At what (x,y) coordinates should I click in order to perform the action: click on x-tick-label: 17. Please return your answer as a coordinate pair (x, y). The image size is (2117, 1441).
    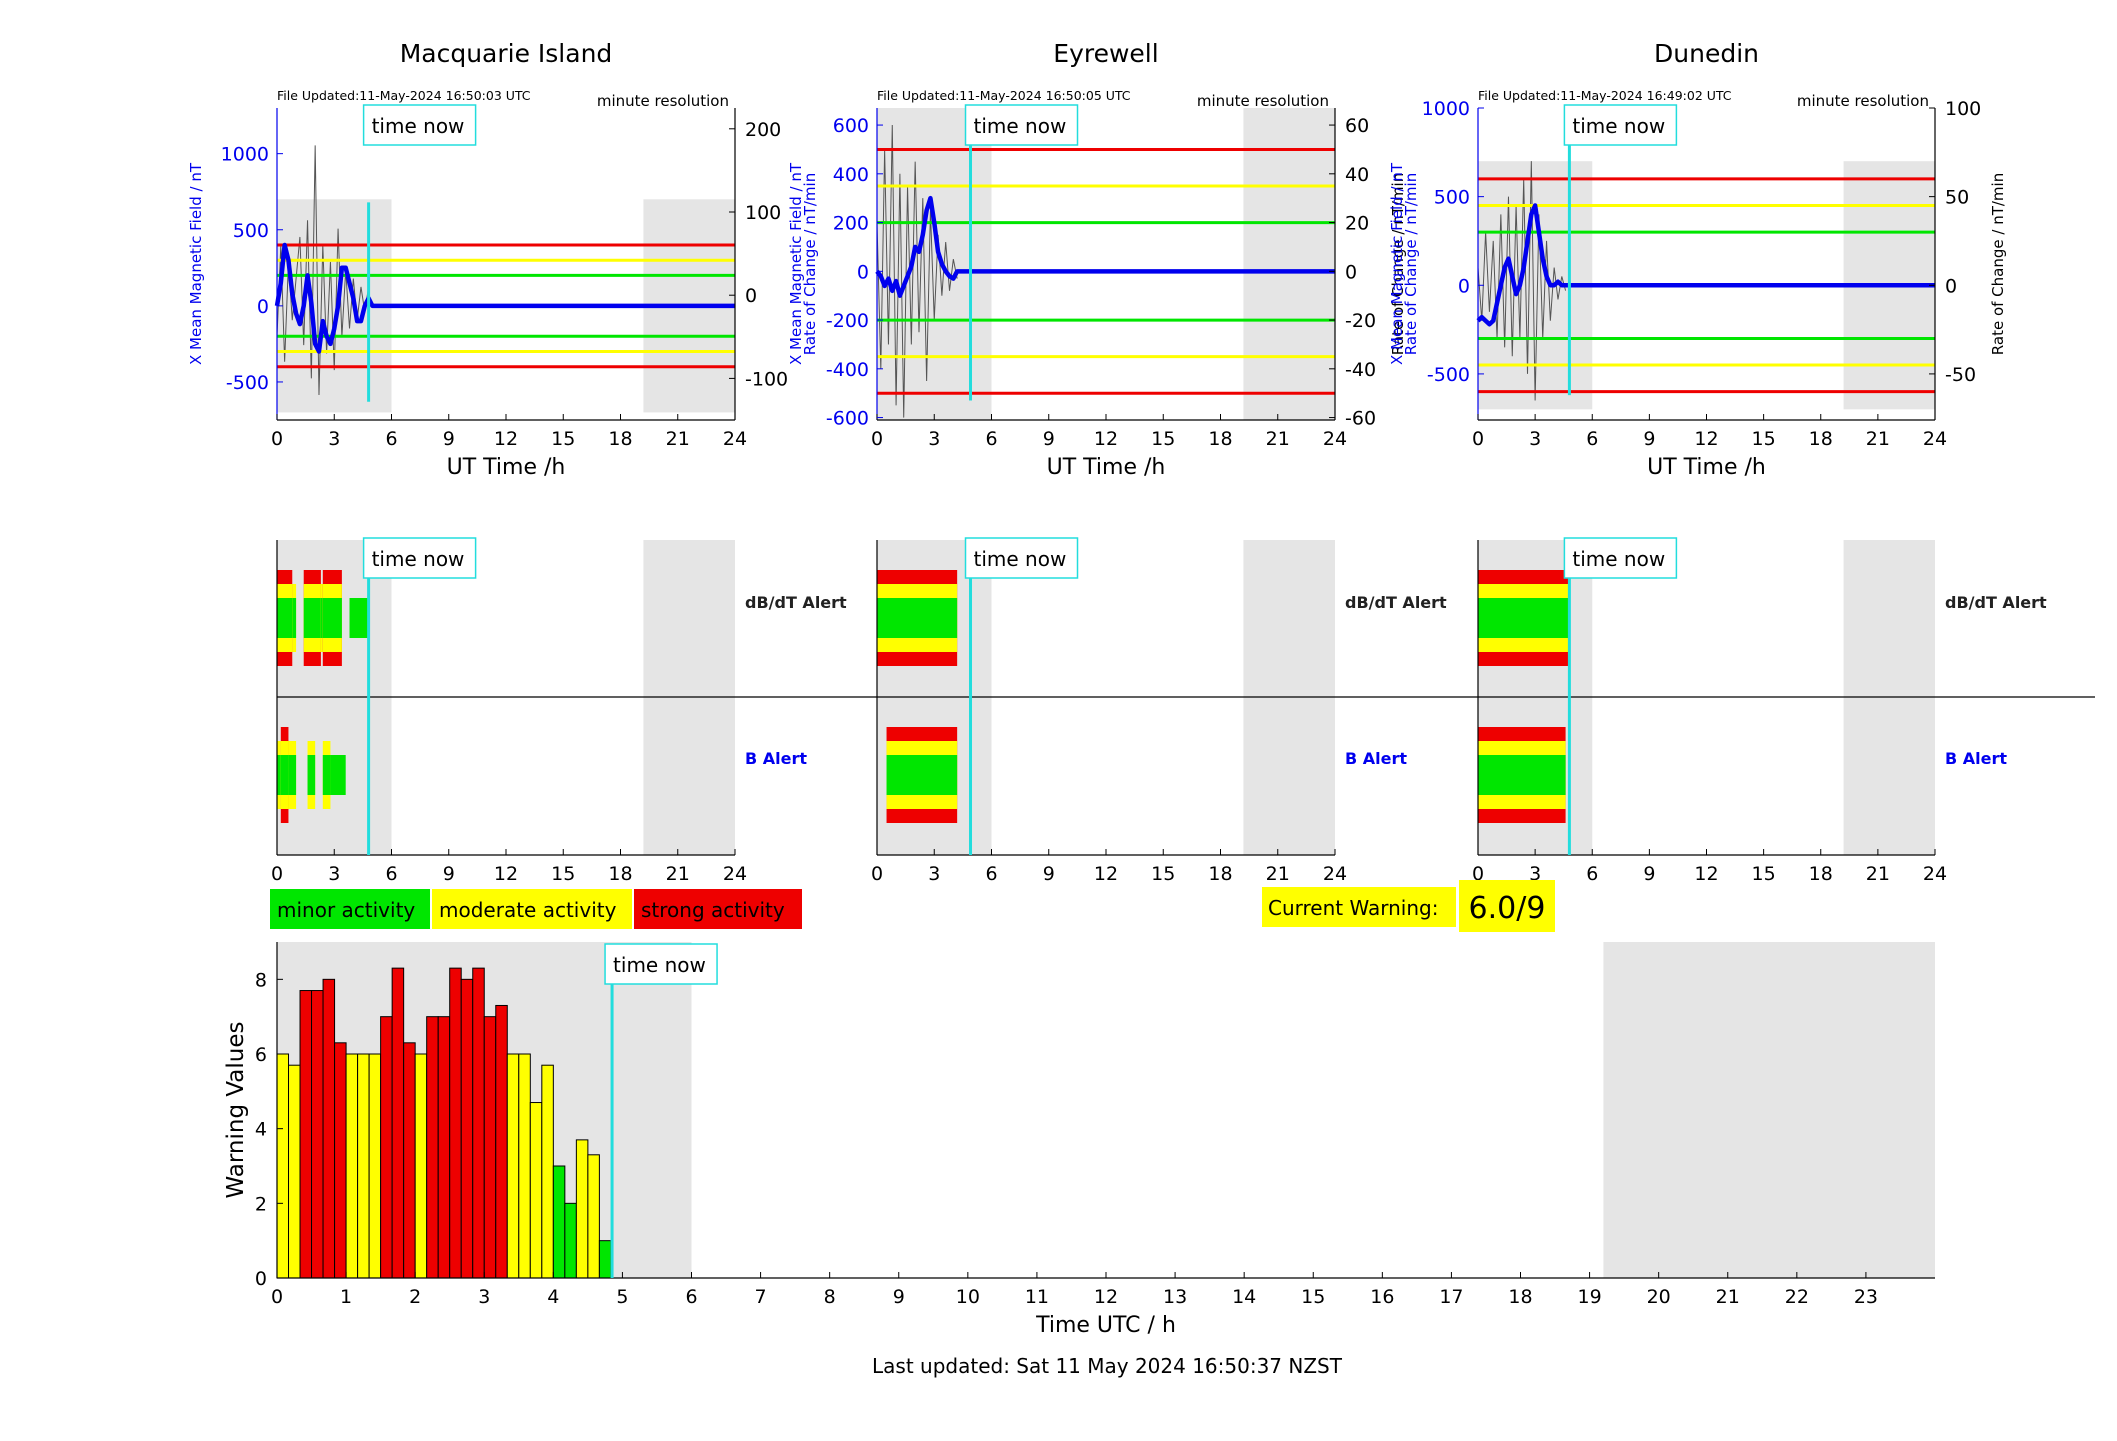
    Looking at the image, I should click on (1451, 1297).